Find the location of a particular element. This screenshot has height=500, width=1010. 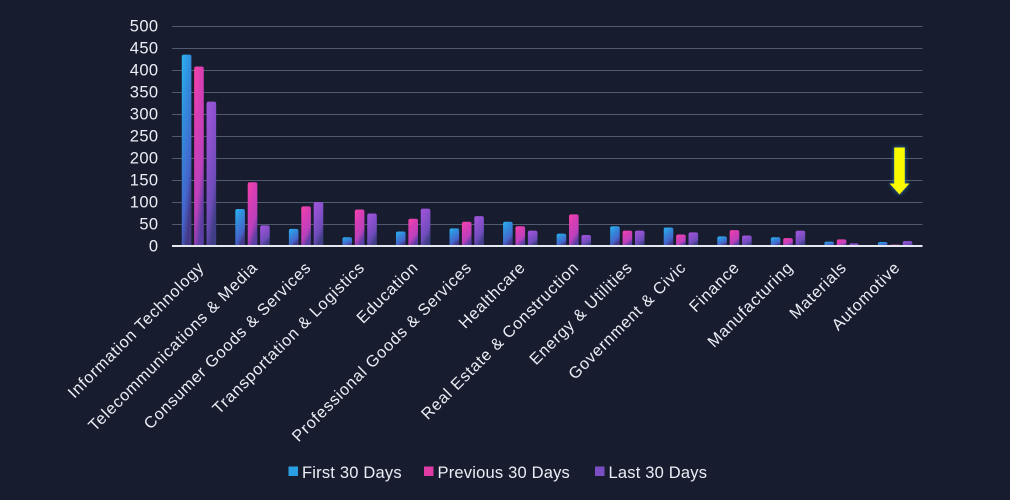

svg-text: First 30 Days is located at coordinates (352, 473).